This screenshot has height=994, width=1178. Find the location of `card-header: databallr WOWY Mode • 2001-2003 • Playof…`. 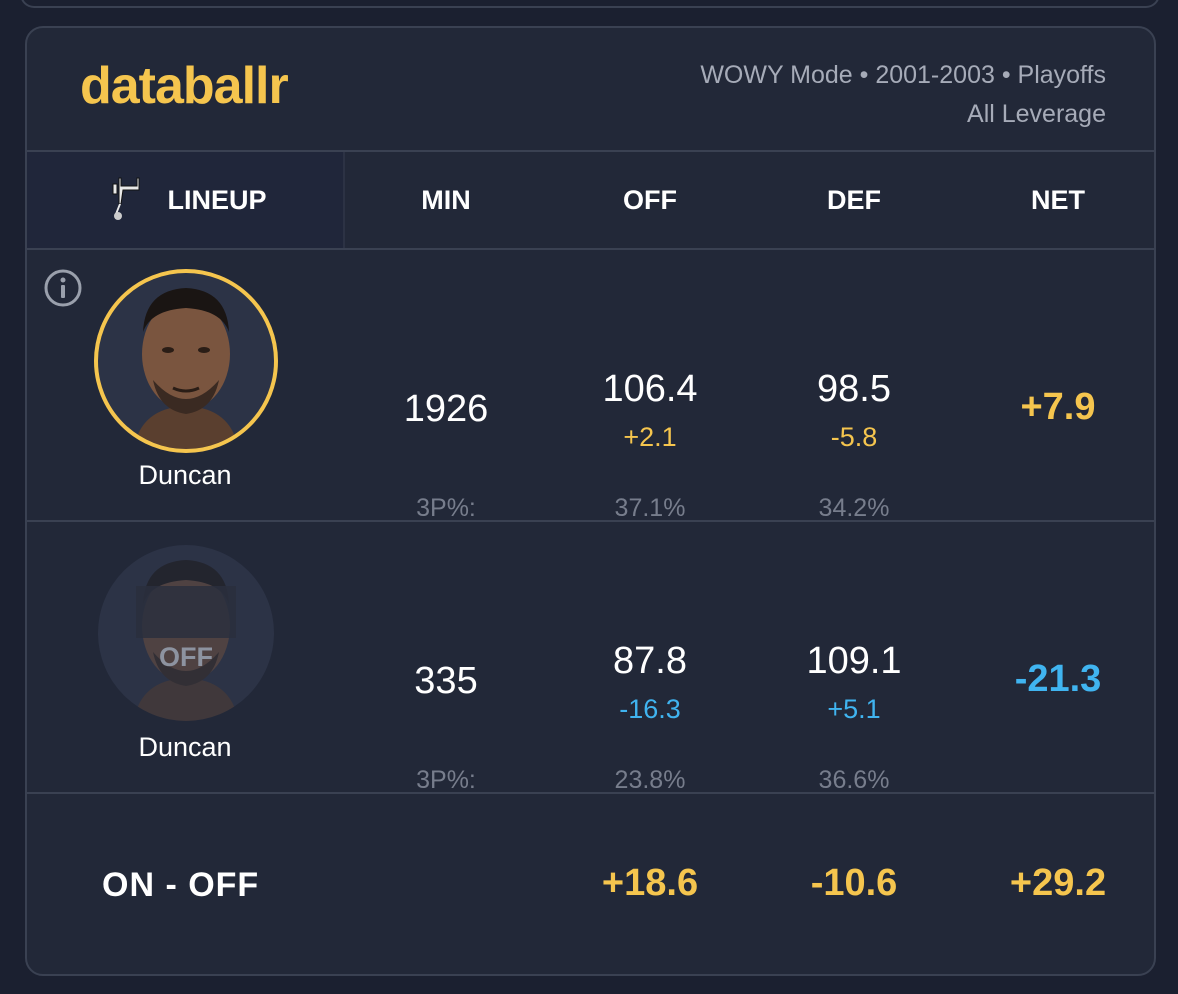

card-header: databallr WOWY Mode • 2001-2003 • Playof… is located at coordinates (590, 90).